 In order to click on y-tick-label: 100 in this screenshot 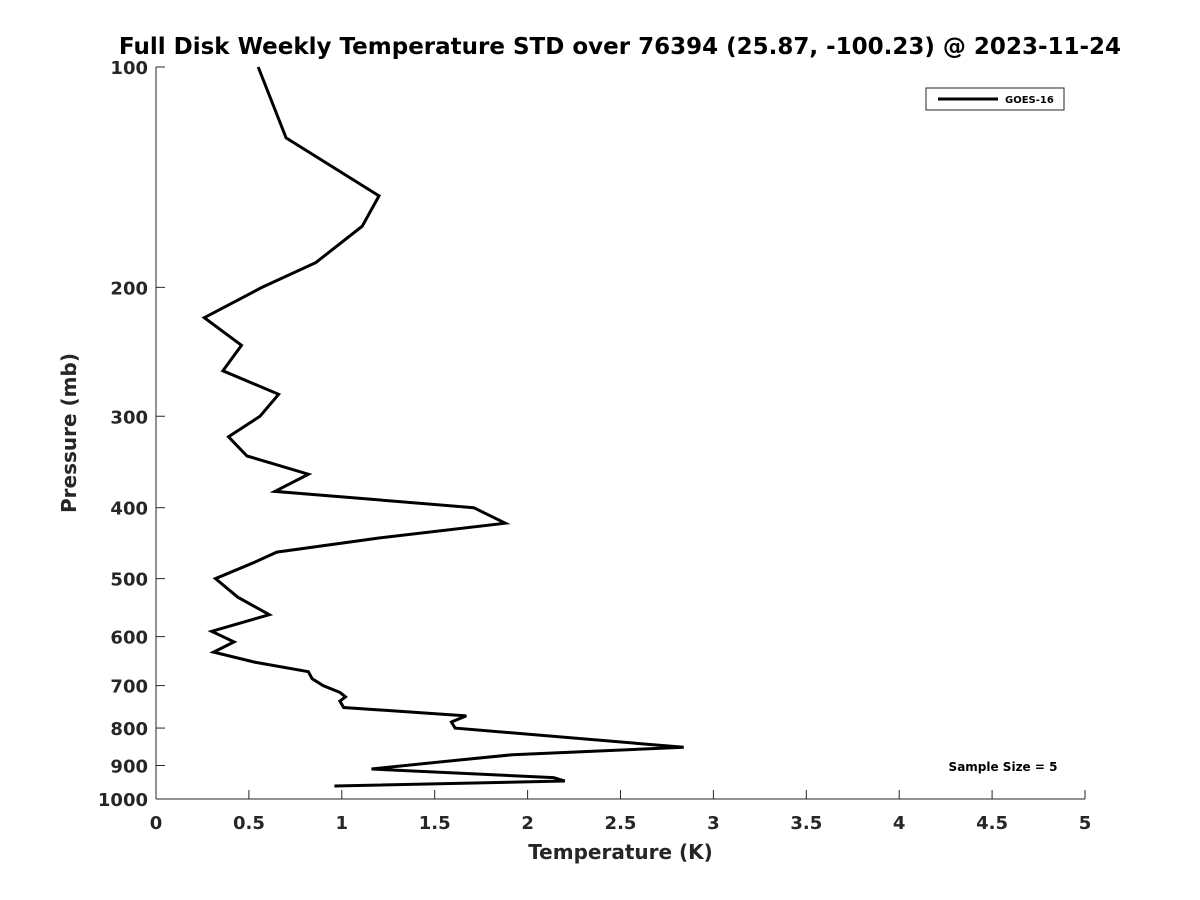, I will do `click(129, 68)`.